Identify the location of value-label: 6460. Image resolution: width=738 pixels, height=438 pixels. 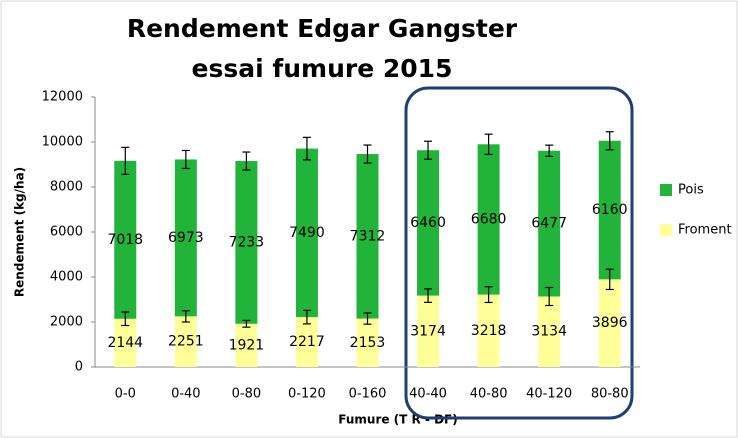
(428, 223).